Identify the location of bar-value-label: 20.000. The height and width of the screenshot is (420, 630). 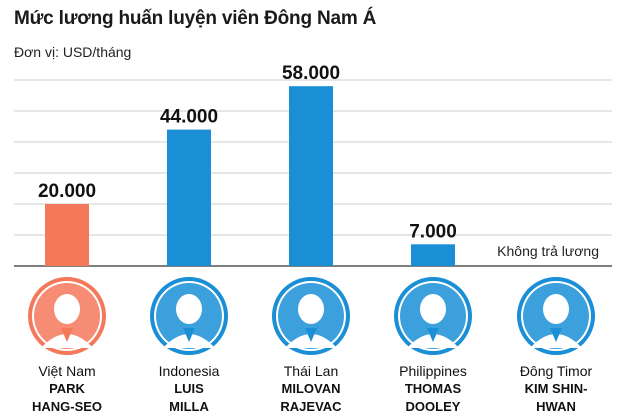
(67, 191).